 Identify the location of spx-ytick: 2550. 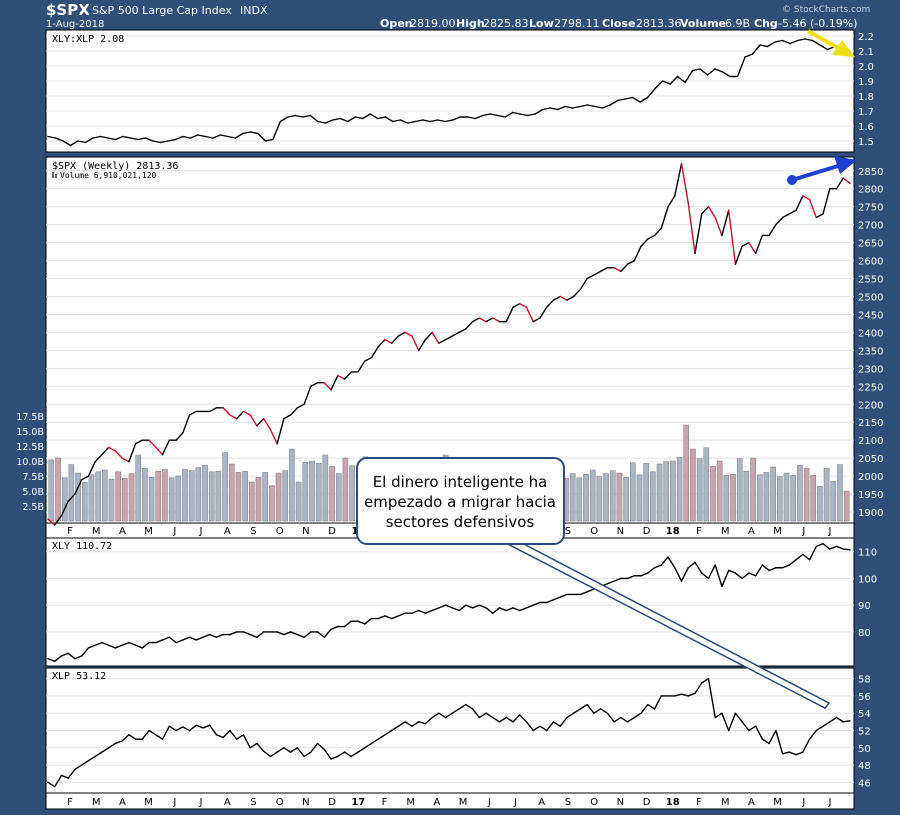
(870, 280).